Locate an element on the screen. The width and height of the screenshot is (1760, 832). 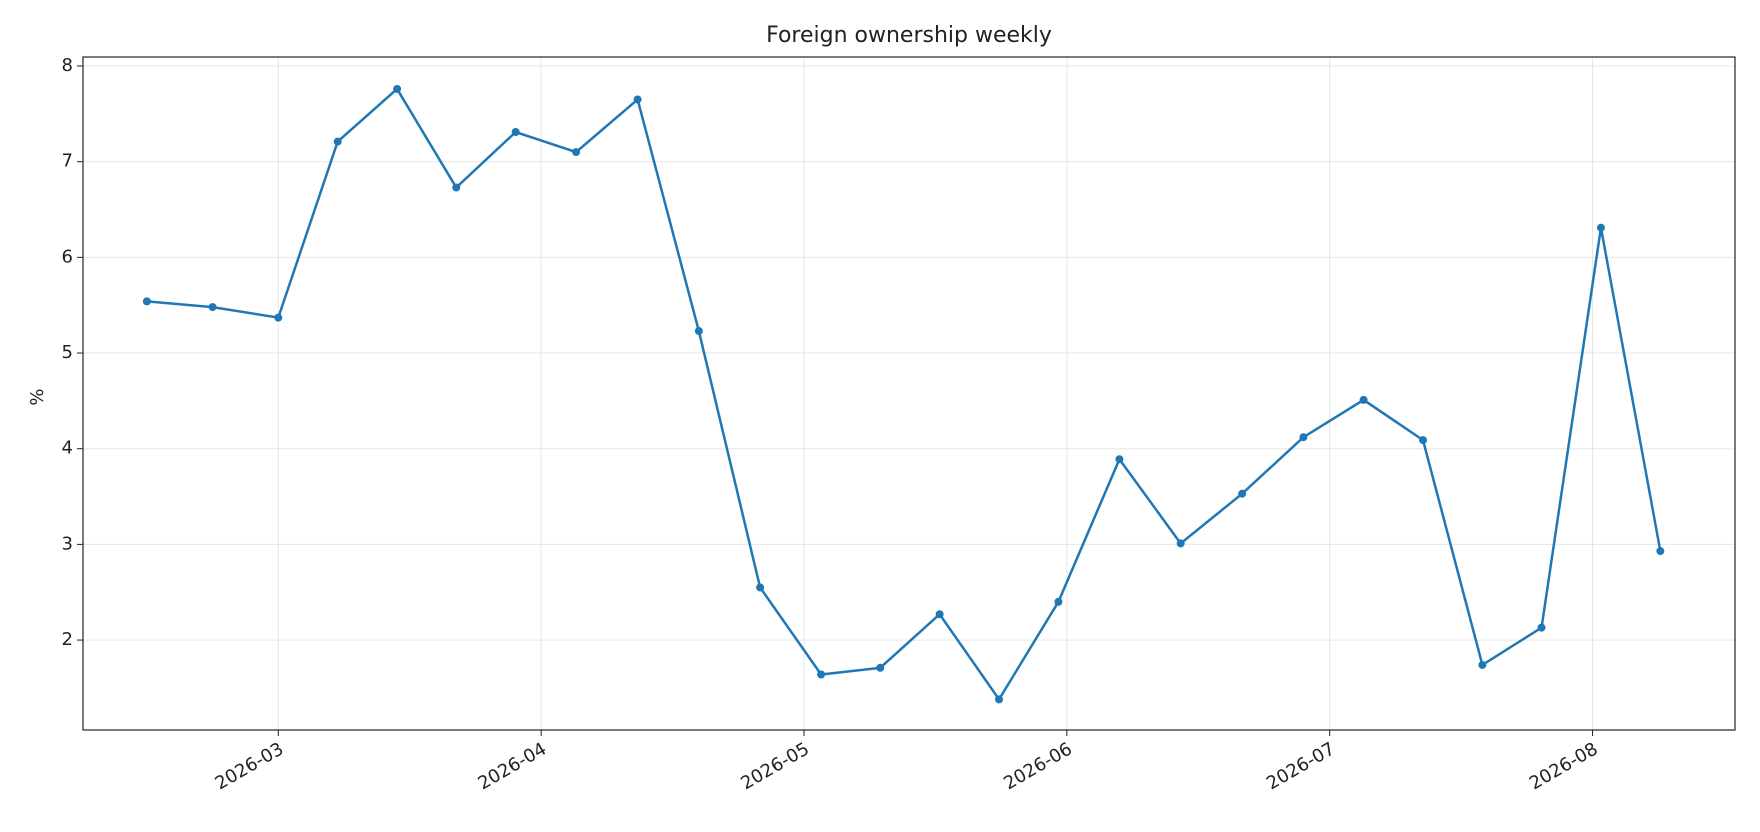
y-tick-label: 8 is located at coordinates (67, 65).